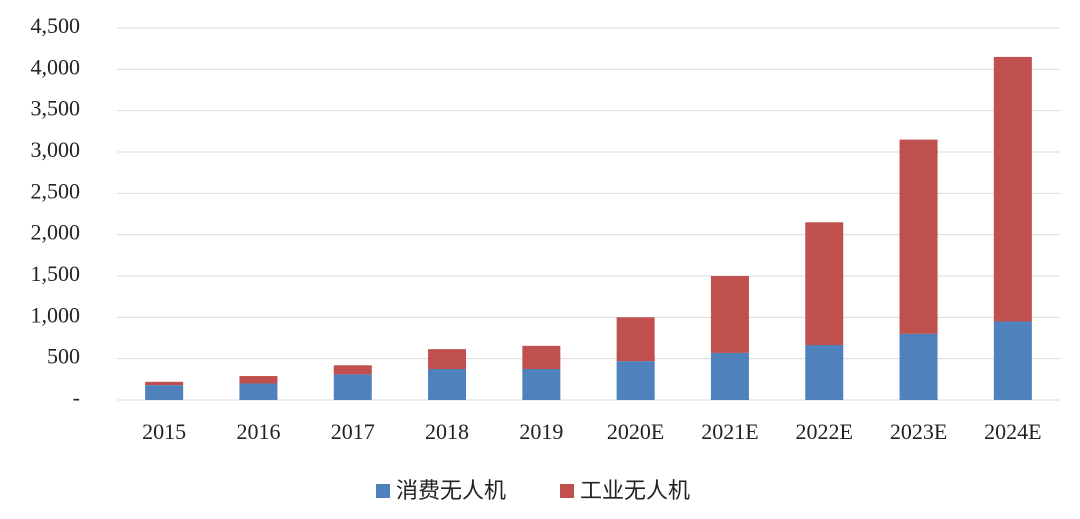 The image size is (1080, 519). Describe the element at coordinates (918, 431) in the screenshot. I see `x-tick-label: 2023E` at that location.